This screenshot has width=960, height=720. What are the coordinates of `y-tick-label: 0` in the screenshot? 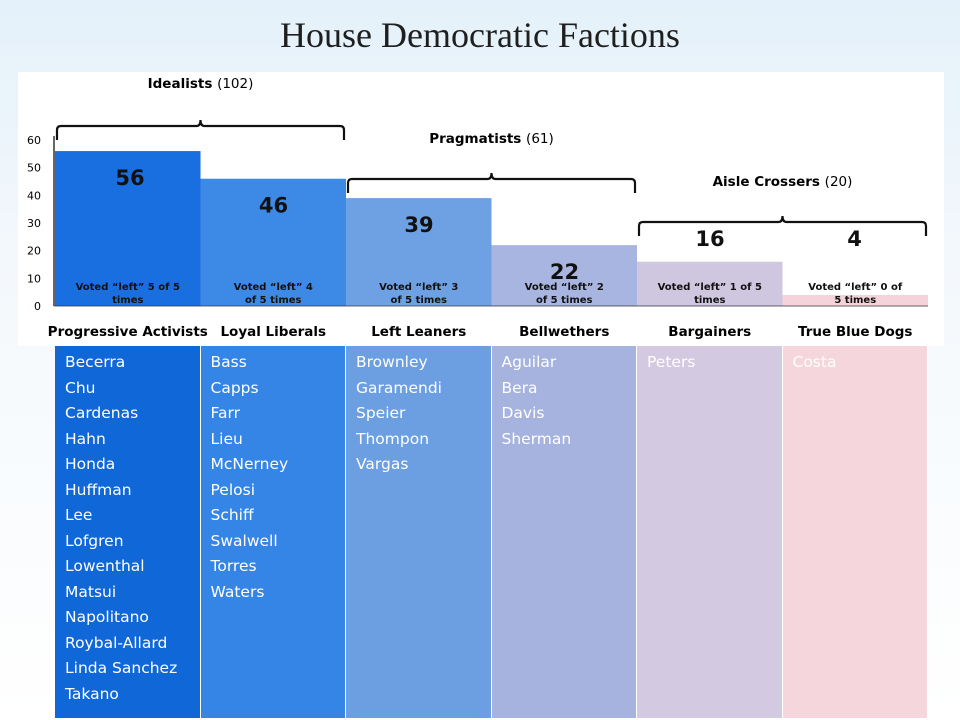 It's located at (37, 306).